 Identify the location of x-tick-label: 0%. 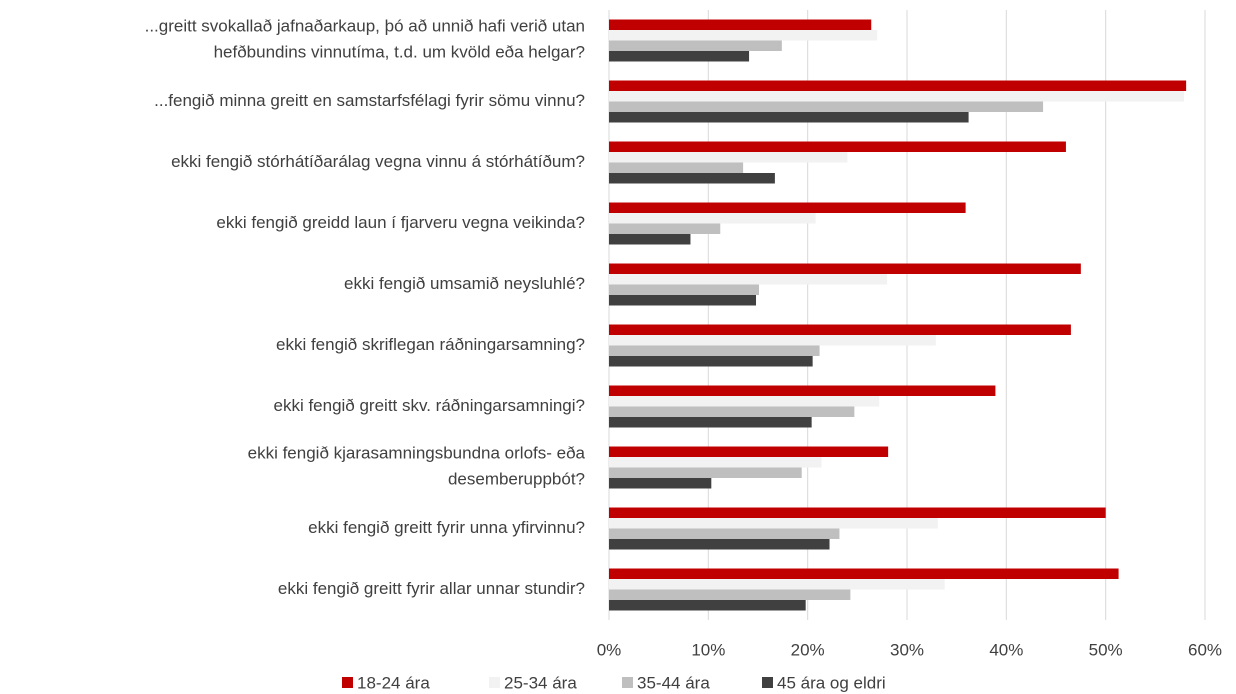
(609, 649).